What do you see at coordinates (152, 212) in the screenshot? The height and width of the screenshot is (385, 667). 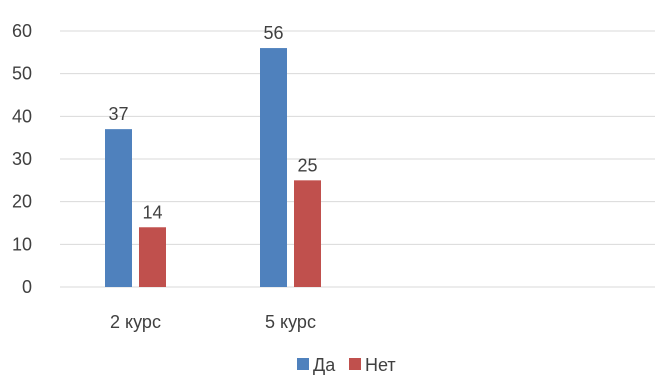 I see `data-label: 14` at bounding box center [152, 212].